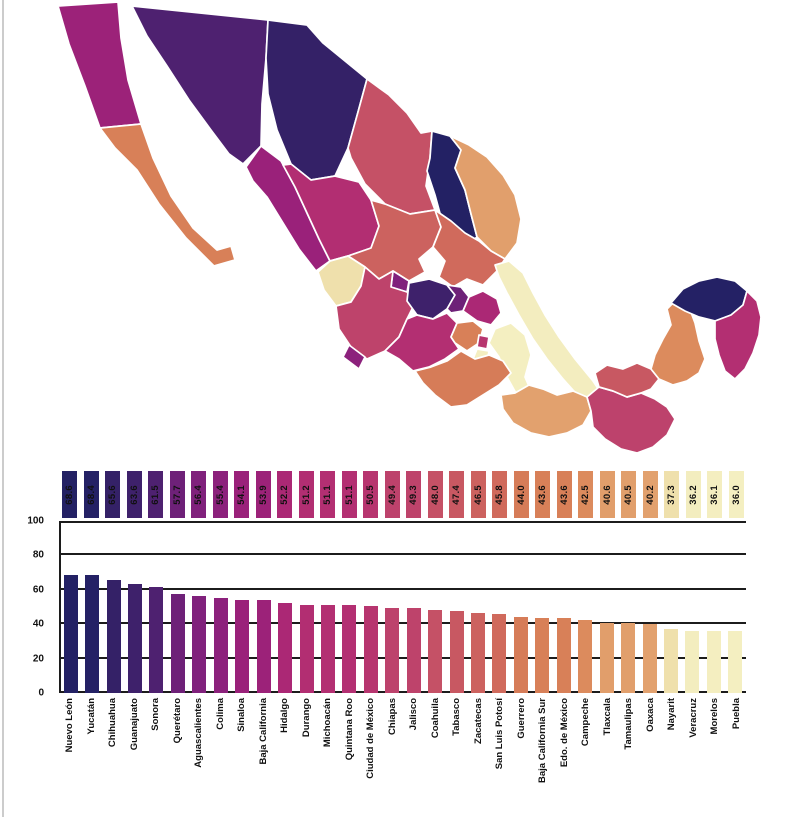 The image size is (800, 817). I want to click on value-chip-text: 54.1, so click(242, 494).